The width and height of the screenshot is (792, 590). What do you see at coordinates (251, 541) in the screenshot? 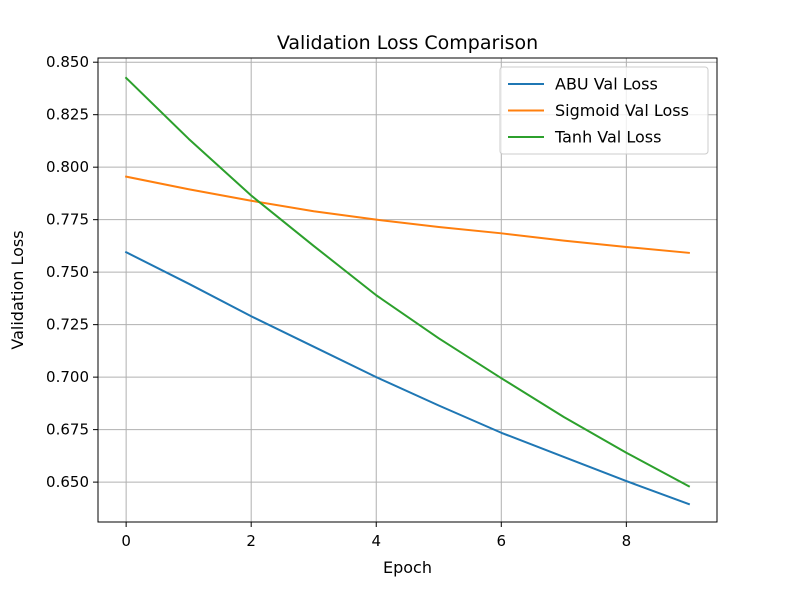
I see `x-tick-label: 2` at bounding box center [251, 541].